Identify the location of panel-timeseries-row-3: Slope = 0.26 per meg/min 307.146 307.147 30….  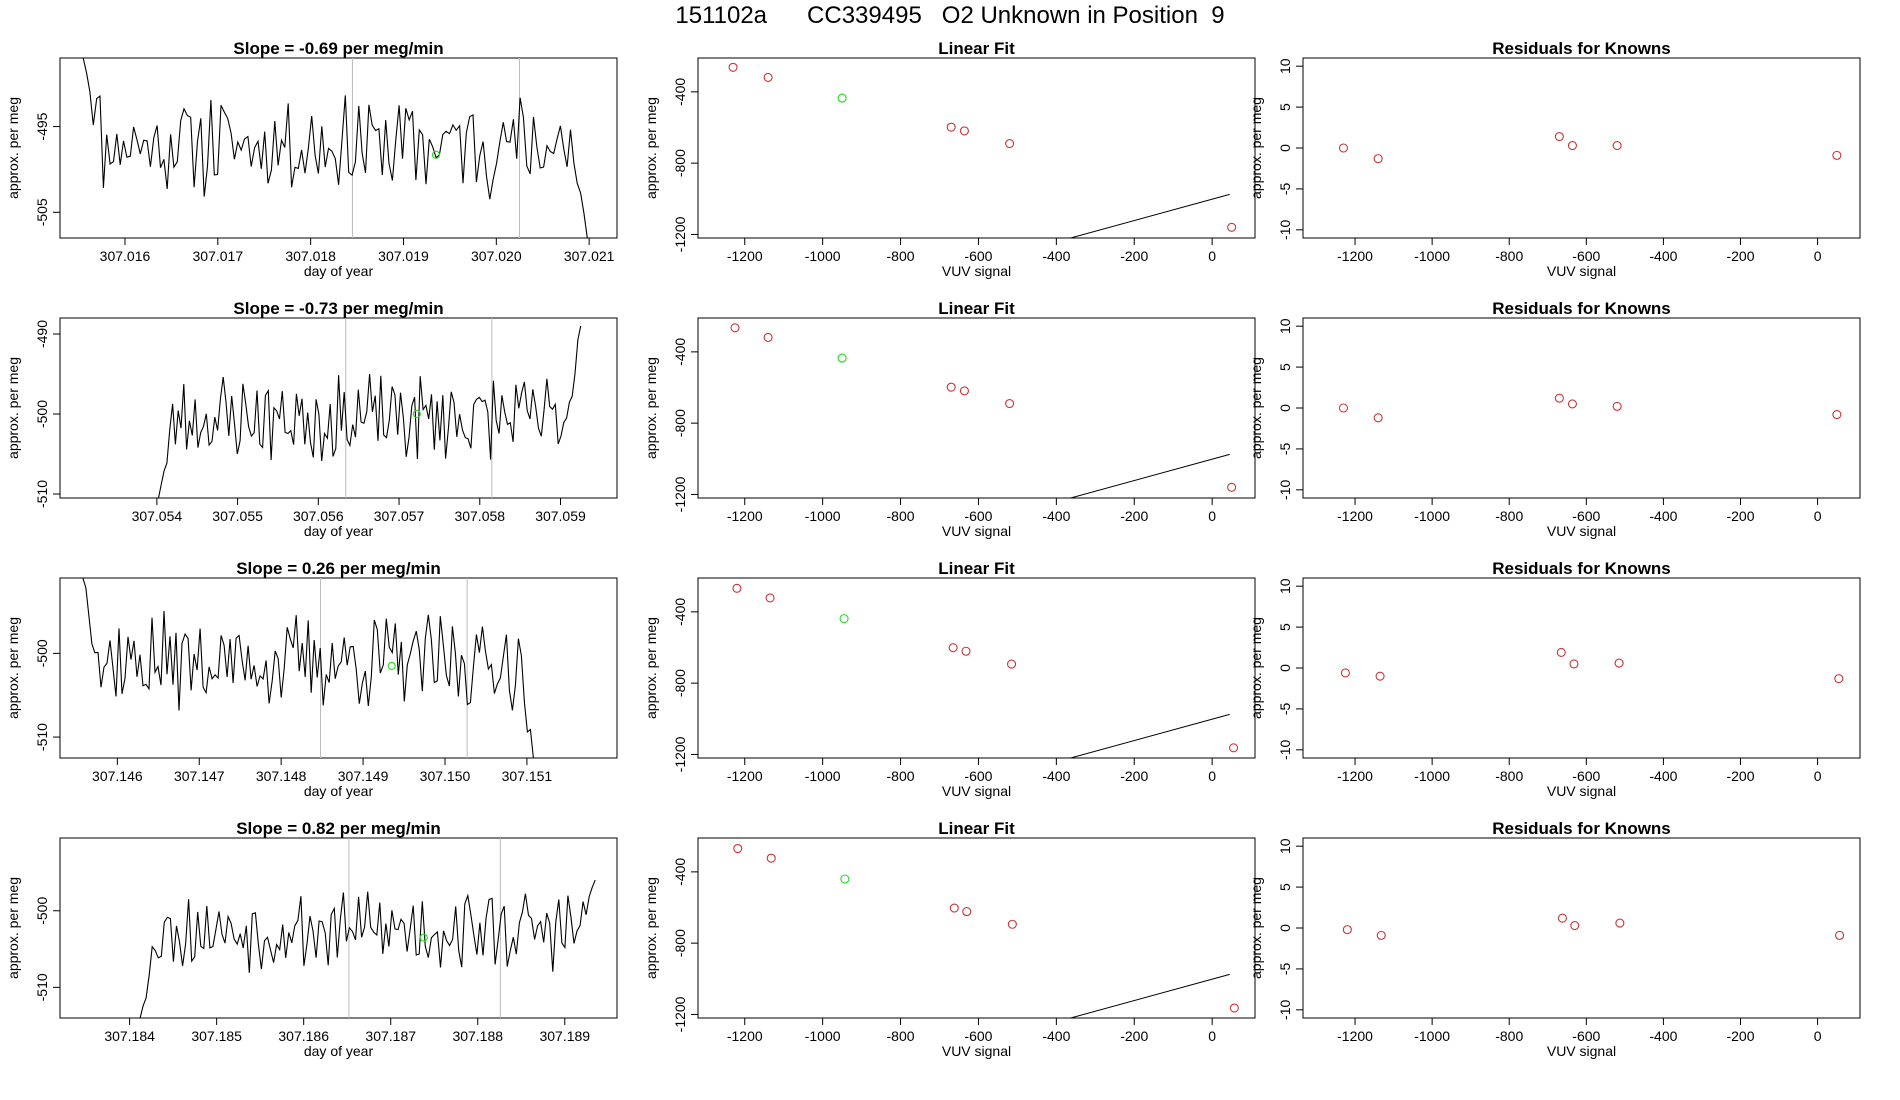
(311, 679).